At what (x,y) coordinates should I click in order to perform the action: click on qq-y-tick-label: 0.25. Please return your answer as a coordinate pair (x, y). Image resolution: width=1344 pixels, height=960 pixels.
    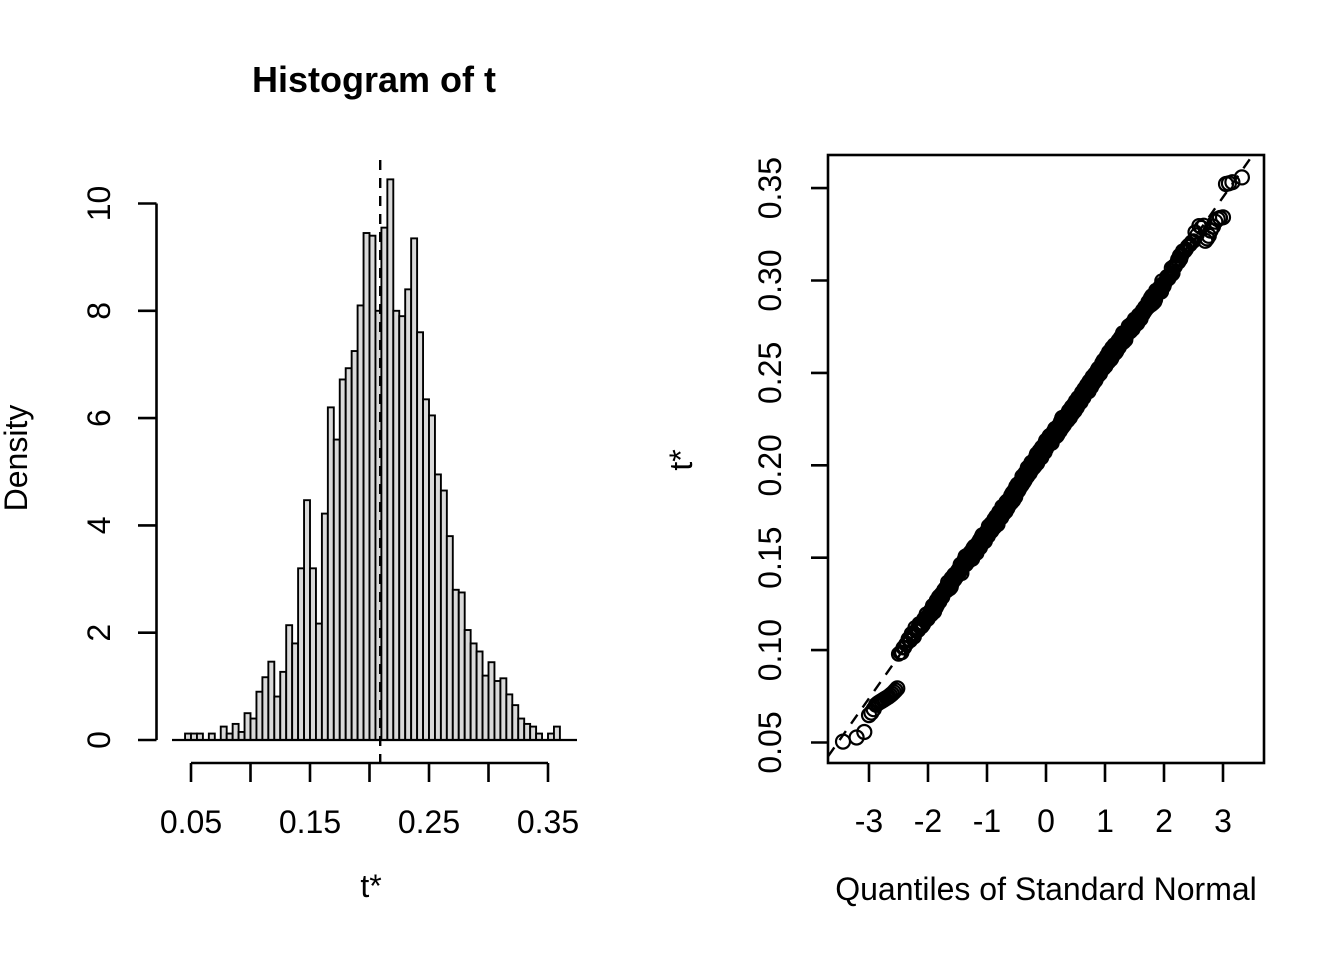
    Looking at the image, I should click on (770, 373).